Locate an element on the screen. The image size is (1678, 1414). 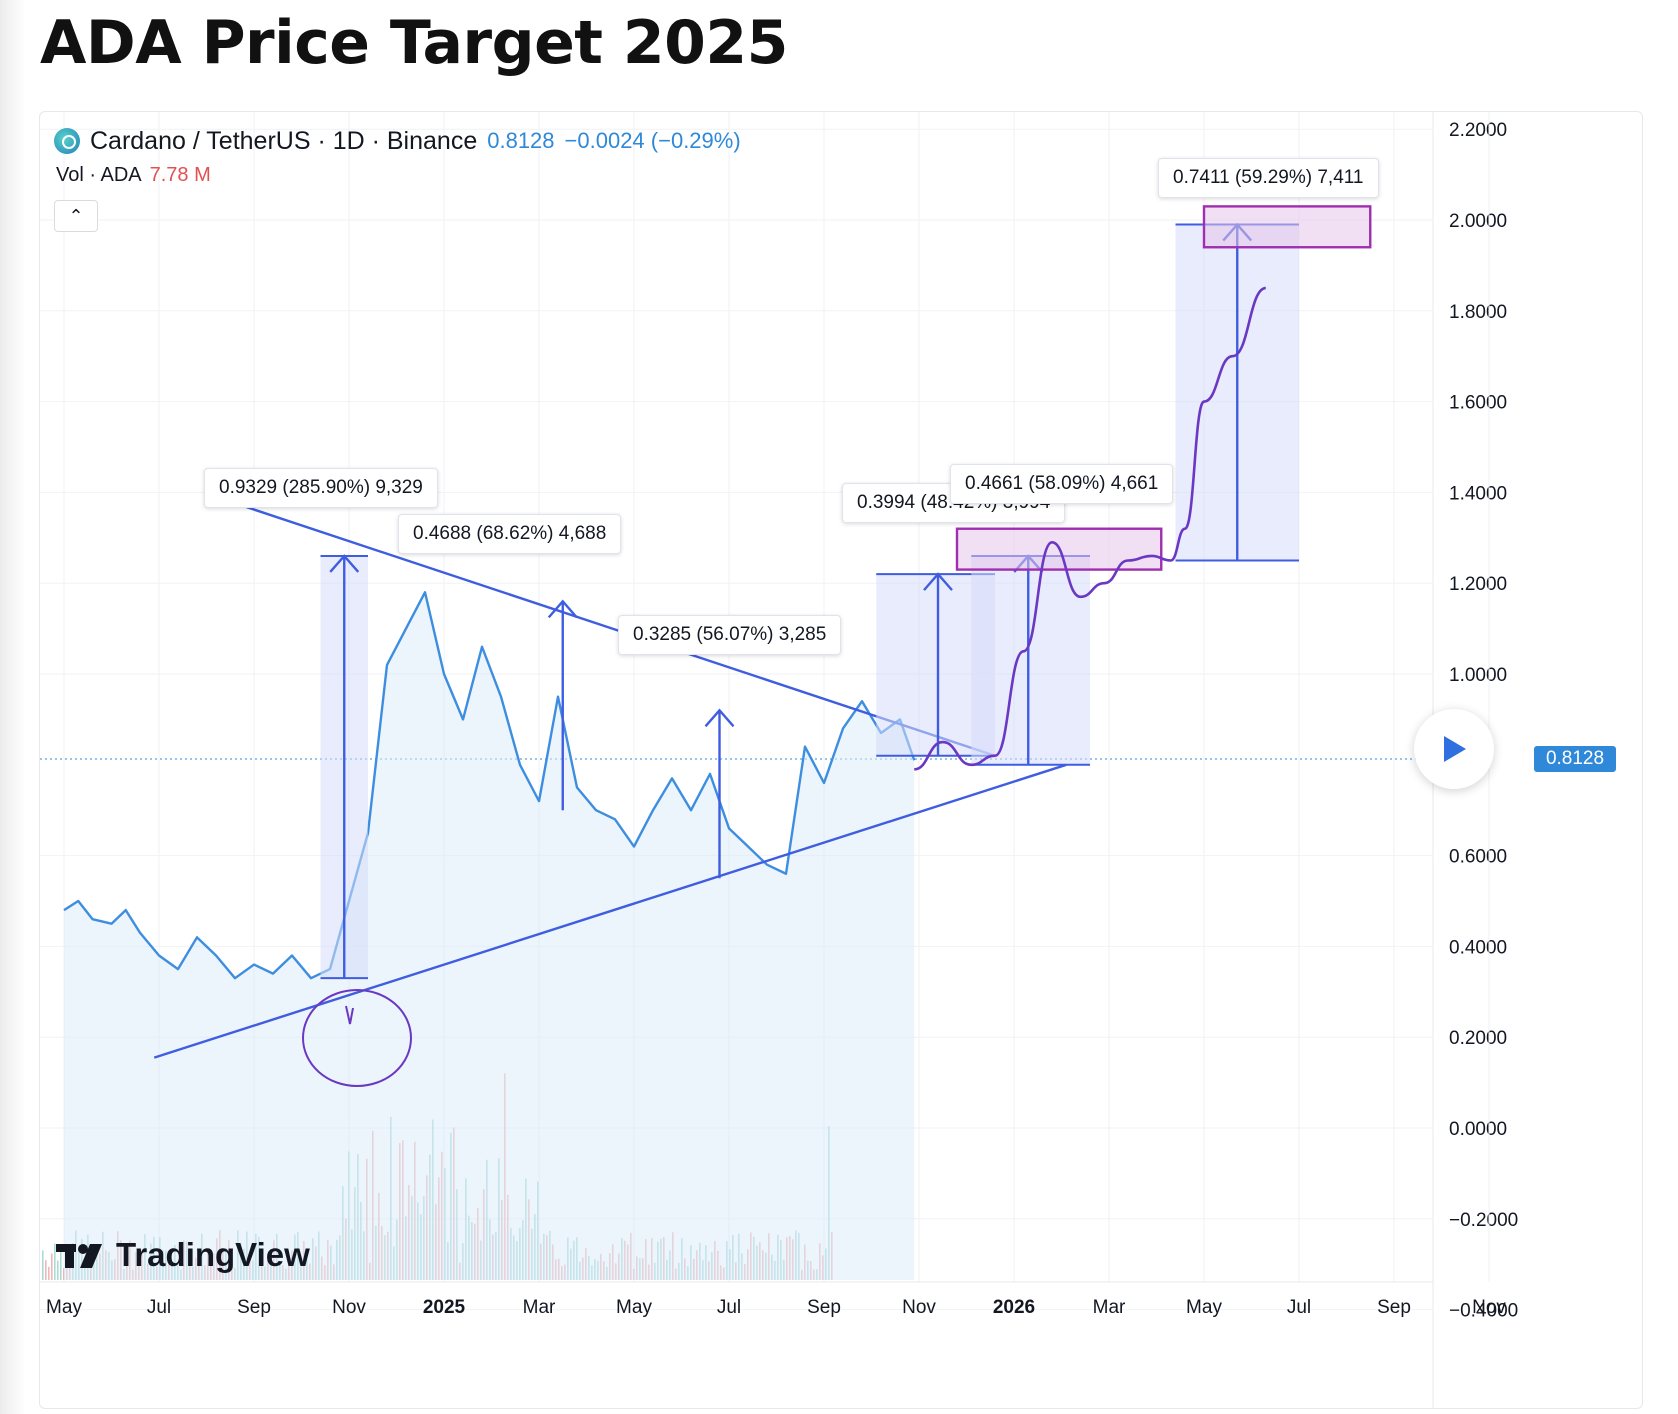
measure-label-3: 0.3285 (56.07%) 3,285 is located at coordinates (730, 635).